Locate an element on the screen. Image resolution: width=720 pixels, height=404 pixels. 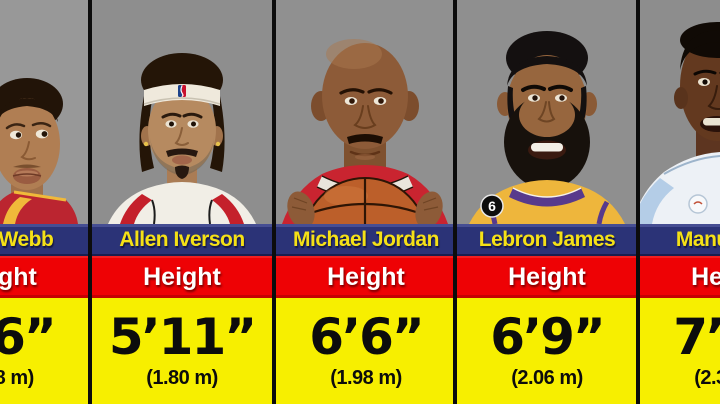
height-value-panel: 6’6” (1.98 m) is located at coordinates (364, 351).